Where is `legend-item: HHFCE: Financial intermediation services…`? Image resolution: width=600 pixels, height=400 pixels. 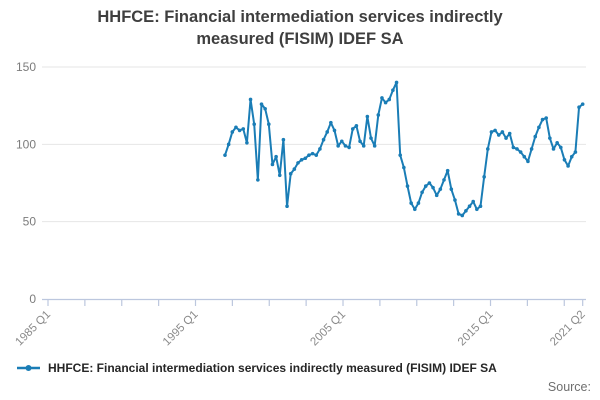 legend-item: HHFCE: Financial intermediation services… is located at coordinates (256, 368).